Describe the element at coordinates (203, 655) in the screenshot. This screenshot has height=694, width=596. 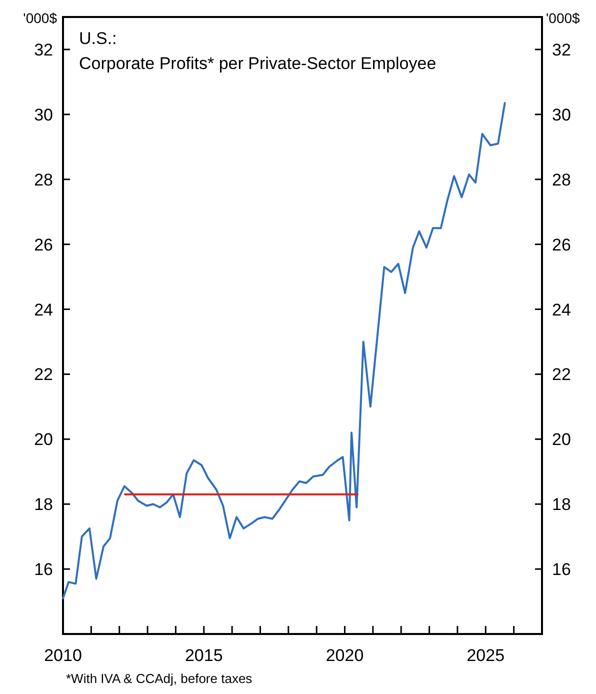
I see `x-tick-label: 2015` at that location.